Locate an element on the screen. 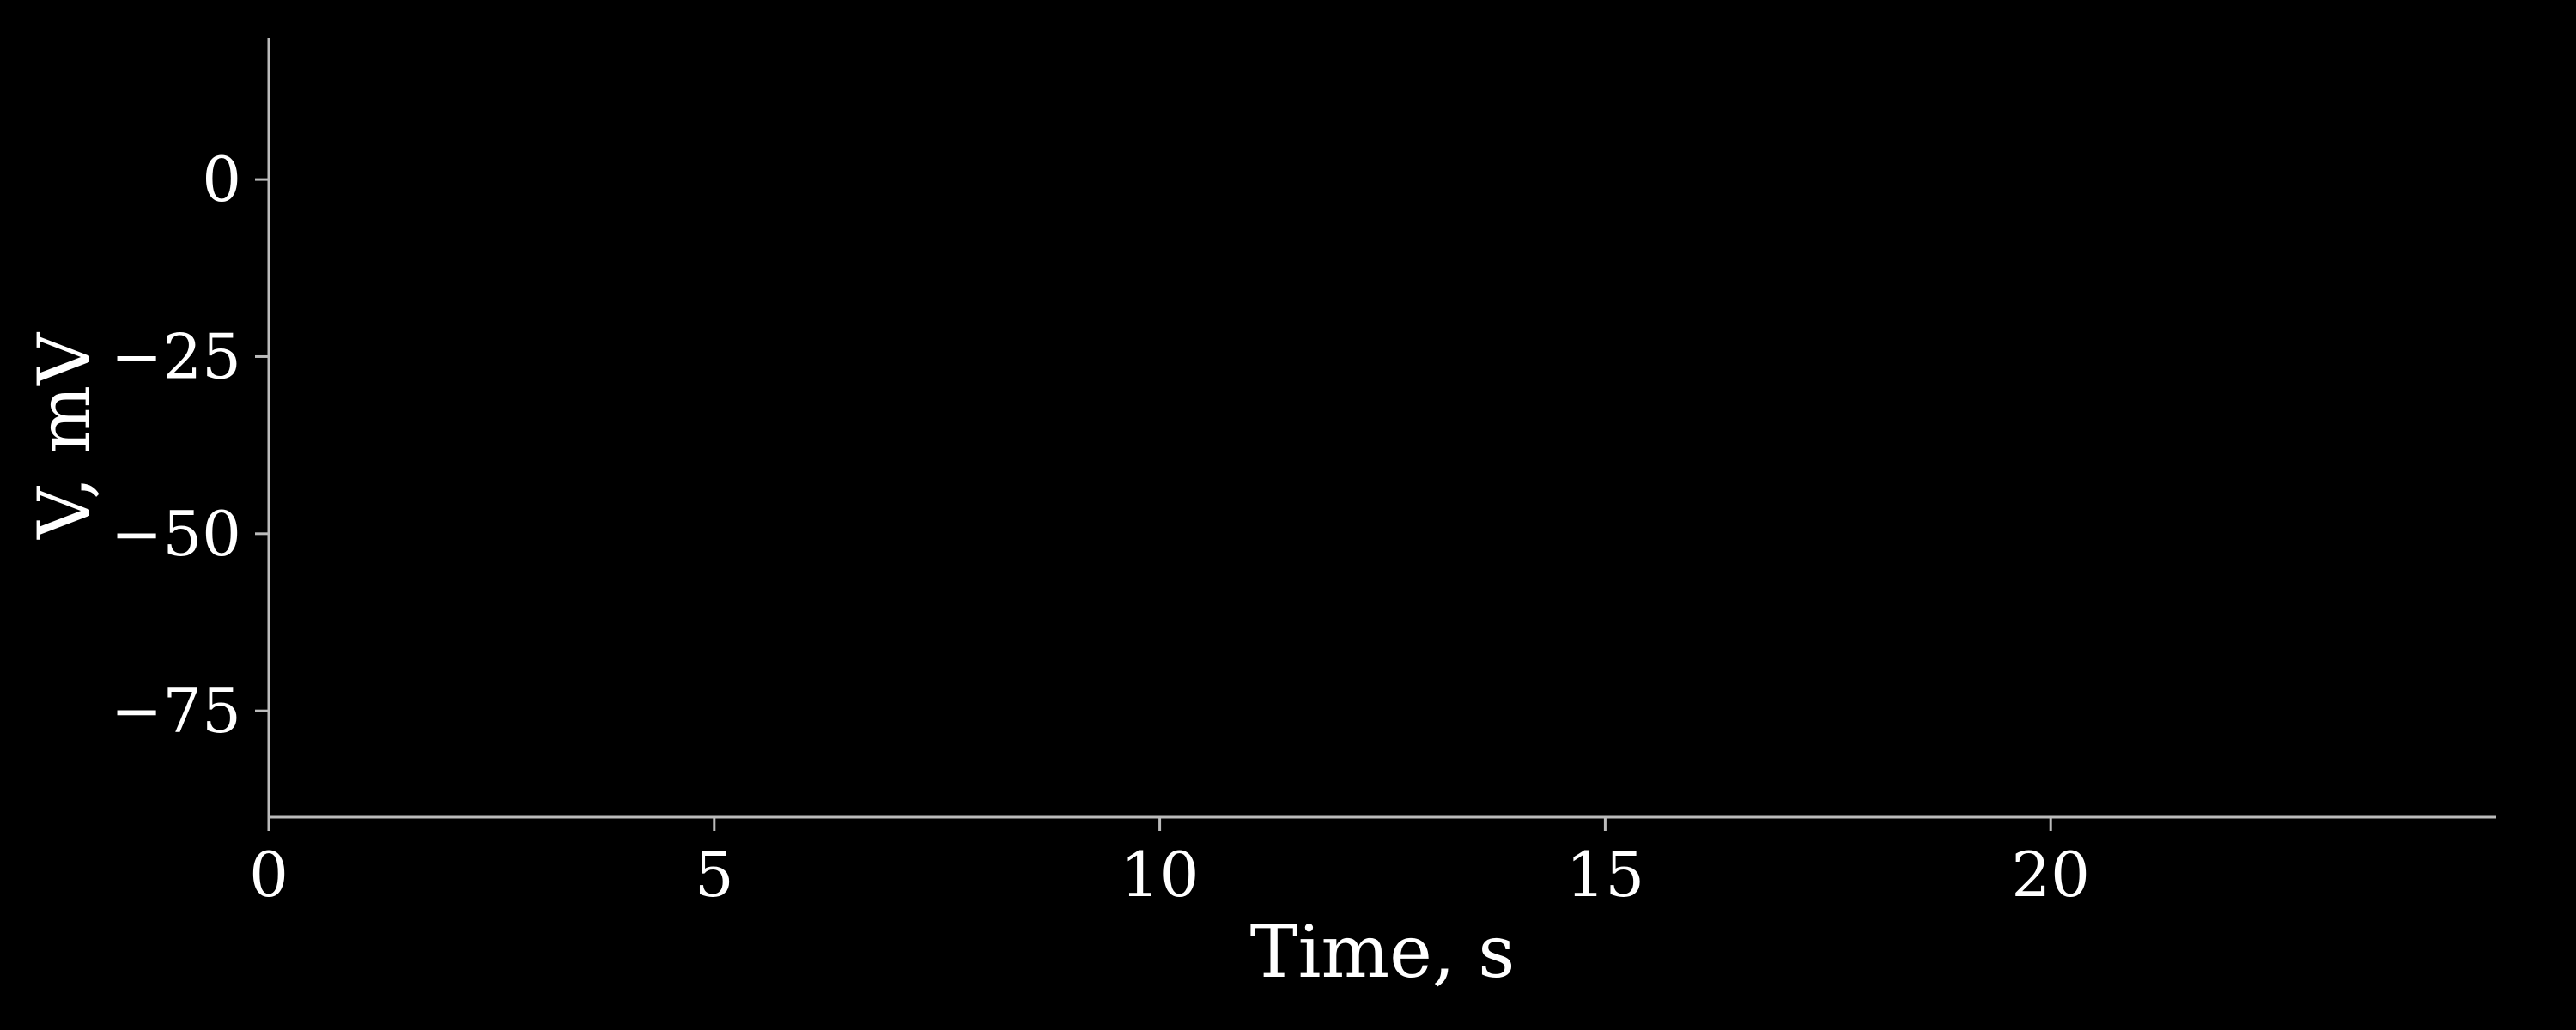 This screenshot has width=2576, height=1030. x-tick-label: 0 is located at coordinates (269, 875).